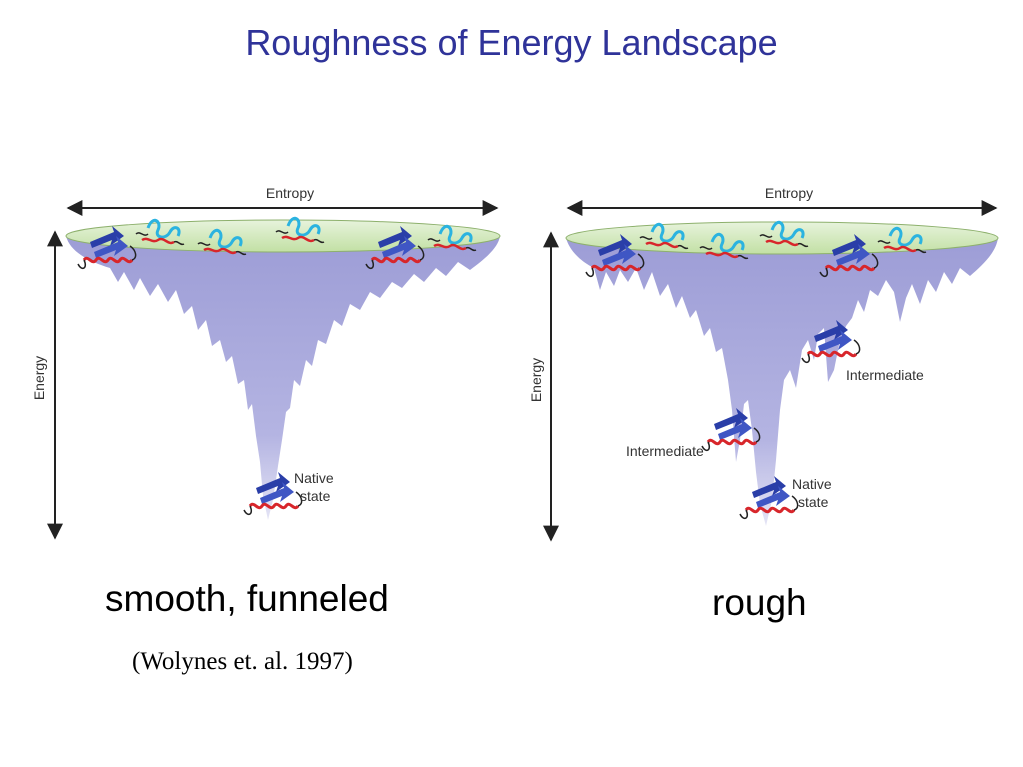 This screenshot has height=767, width=1023. Describe the element at coordinates (665, 451) in the screenshot. I see `intermediate-left-label: Intermediate` at that location.